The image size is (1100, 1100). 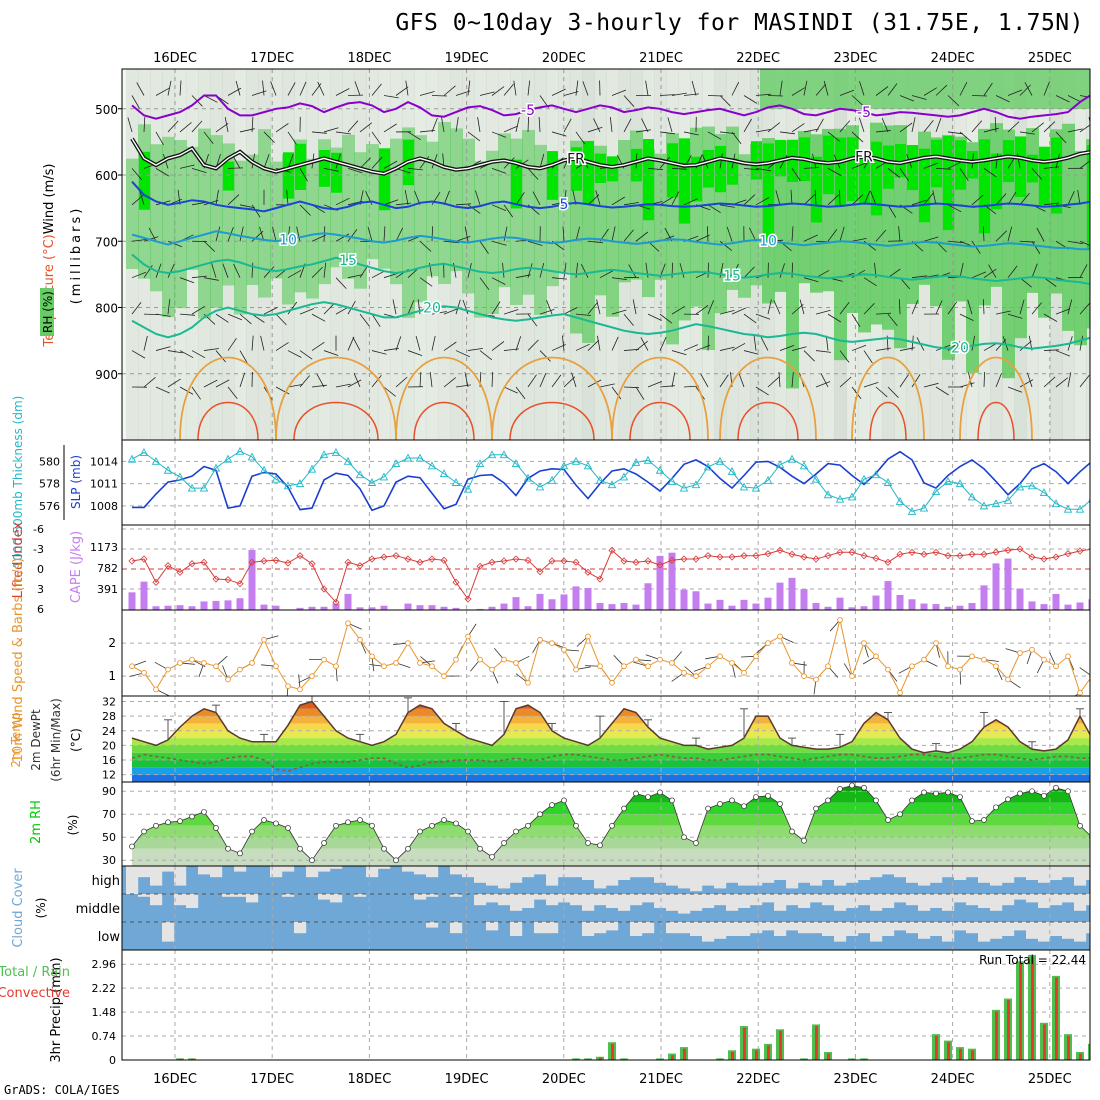 I want to click on precip-run-total: Run Total = 22.44, so click(x=1032, y=960).